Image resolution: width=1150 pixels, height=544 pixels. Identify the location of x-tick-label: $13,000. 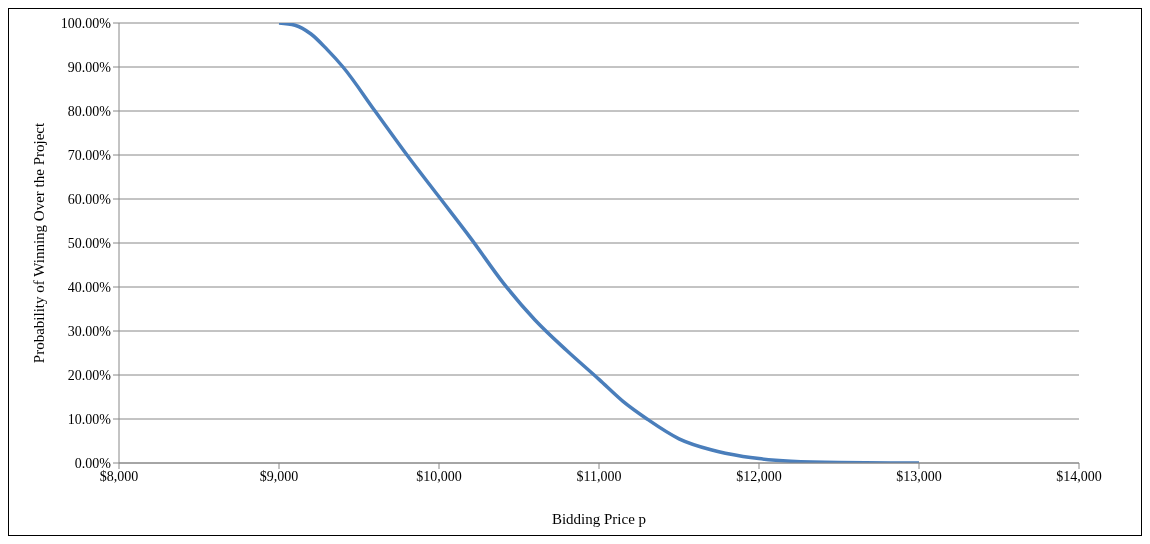
(919, 476).